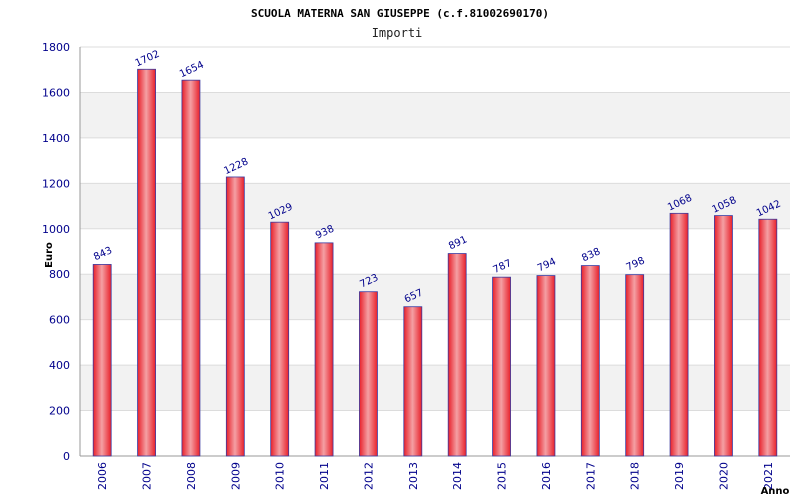 The width and height of the screenshot is (800, 500). I want to click on x-tick-label-2006: 2006, so click(102, 476).